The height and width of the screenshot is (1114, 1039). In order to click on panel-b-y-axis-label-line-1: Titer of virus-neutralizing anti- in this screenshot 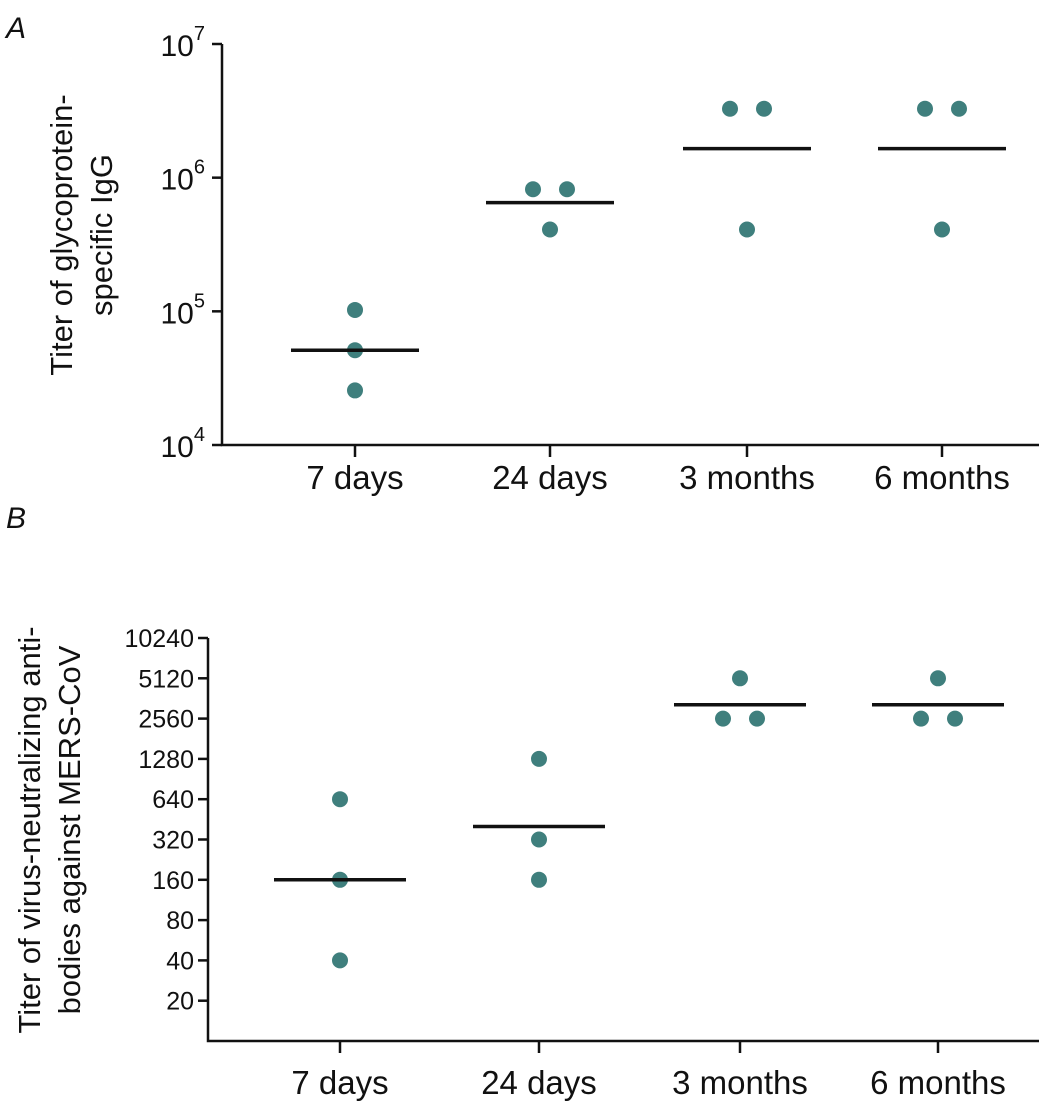, I will do `click(29, 829)`.